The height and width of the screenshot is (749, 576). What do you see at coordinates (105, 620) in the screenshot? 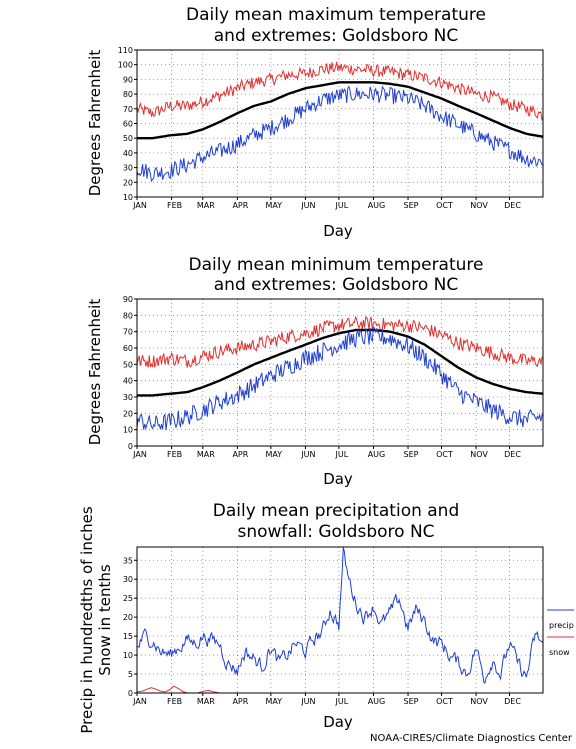
I see `y-axis-label: Snow in tenths` at bounding box center [105, 620].